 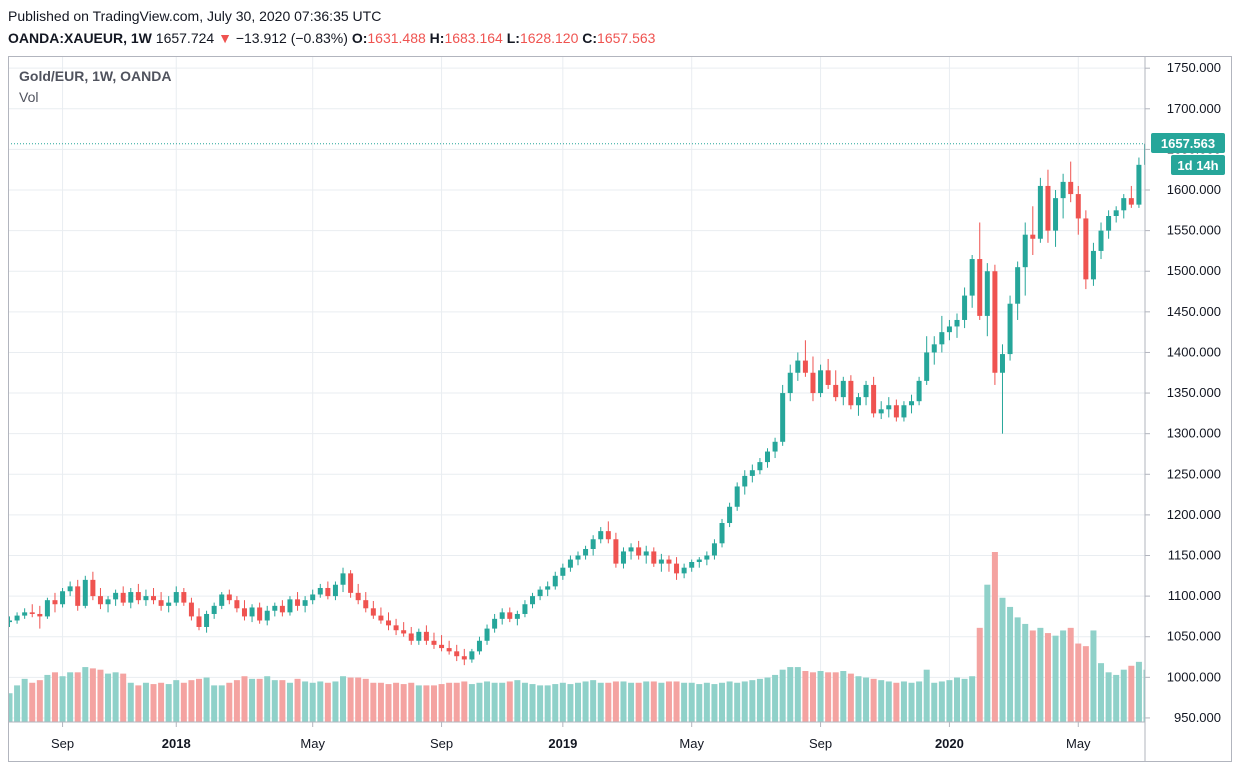 What do you see at coordinates (513, 38) in the screenshot?
I see `low-label: L:` at bounding box center [513, 38].